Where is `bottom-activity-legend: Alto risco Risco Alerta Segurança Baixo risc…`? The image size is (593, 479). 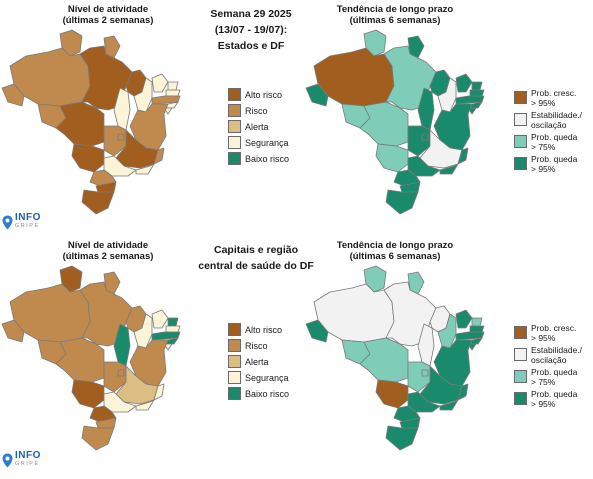 bottom-activity-legend: Alto risco Risco Alerta Segurança Baixo risc… is located at coordinates (258, 363).